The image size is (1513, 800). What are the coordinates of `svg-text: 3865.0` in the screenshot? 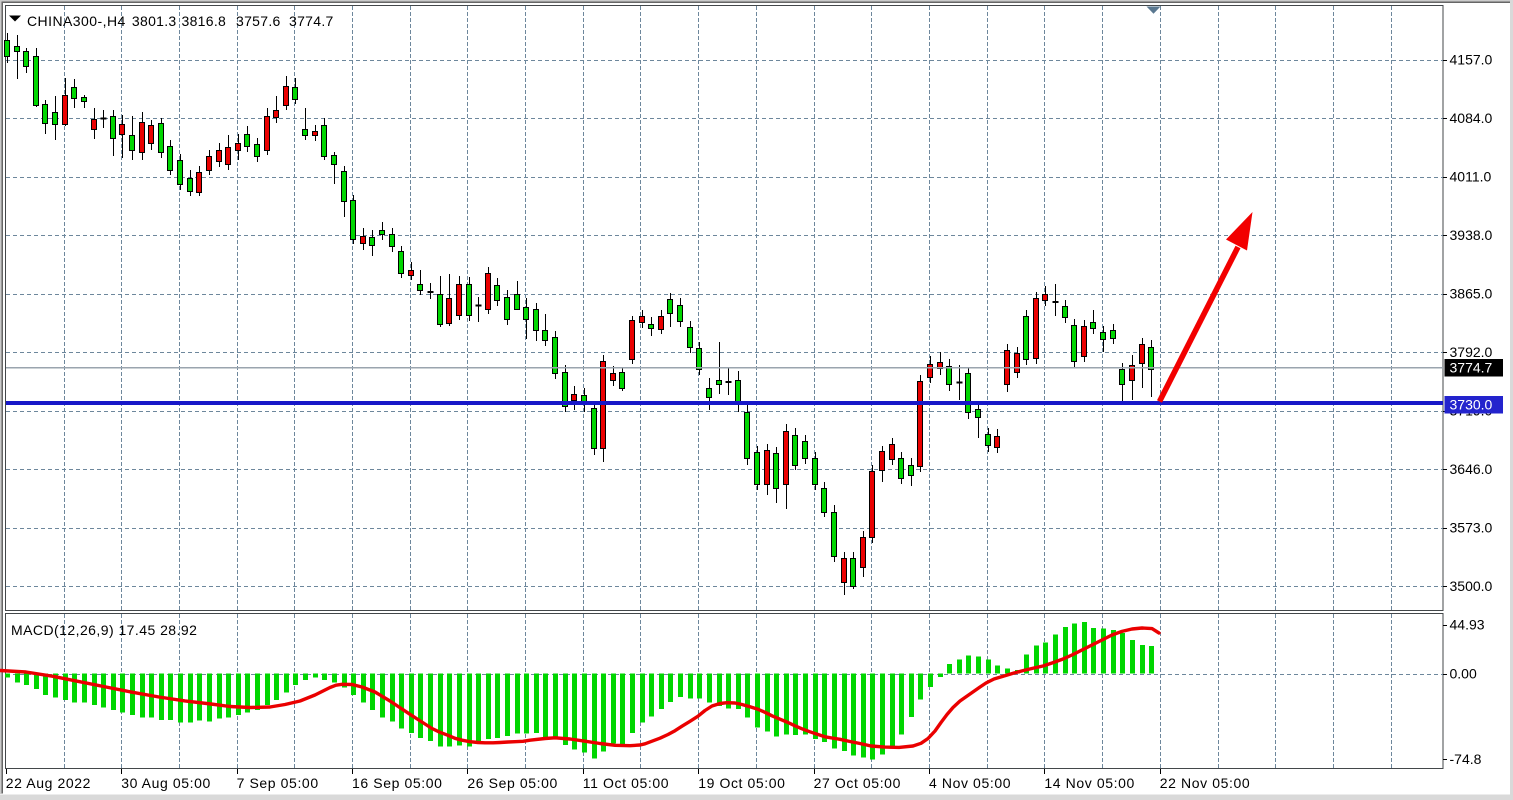 It's located at (1471, 294).